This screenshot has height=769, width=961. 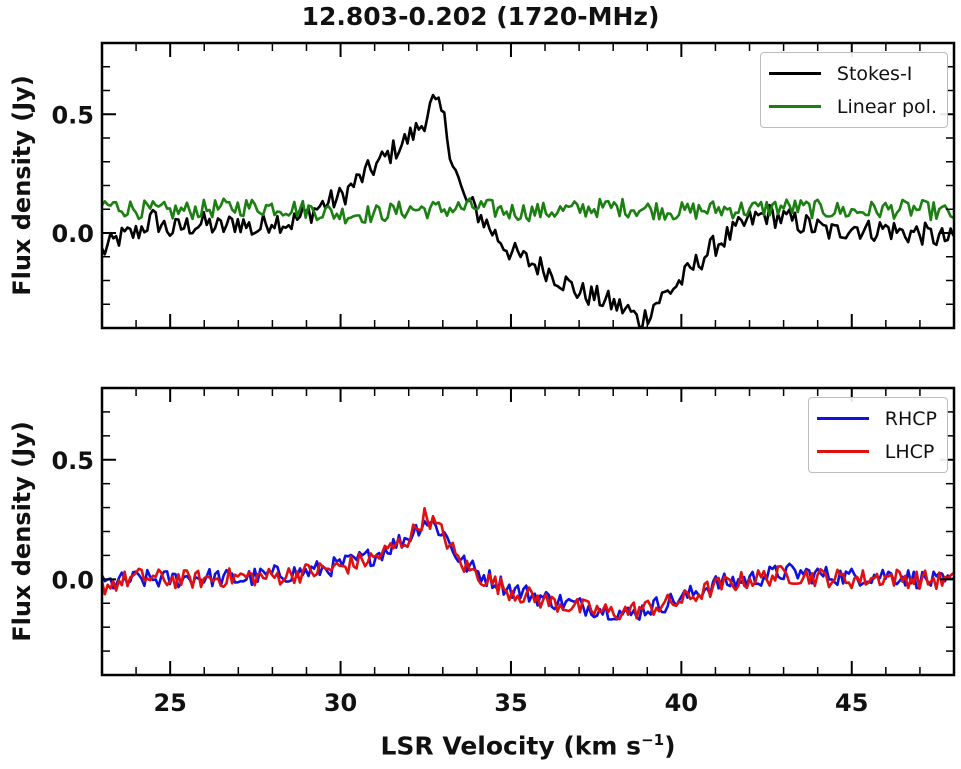 I want to click on x-tick-label: 25, so click(x=169, y=703).